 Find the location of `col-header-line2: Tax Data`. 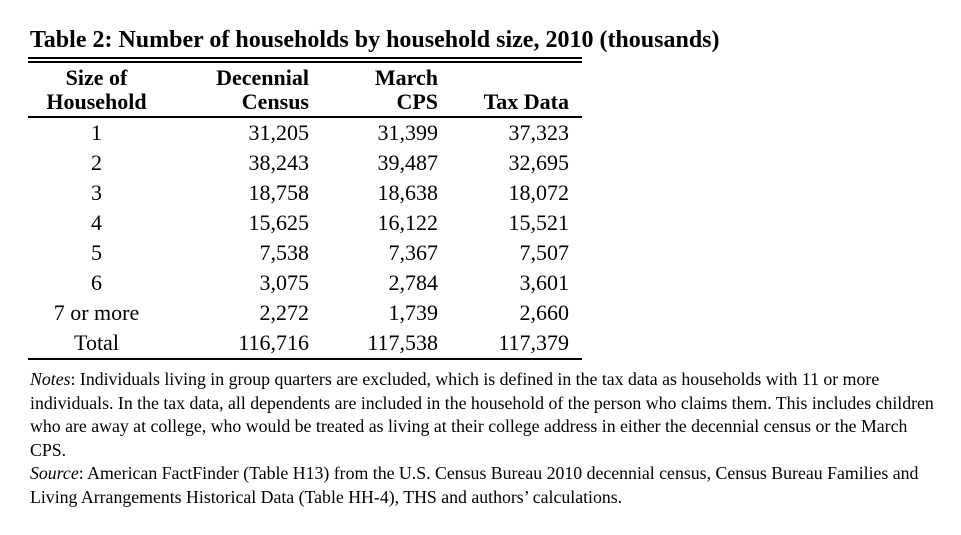

col-header-line2: Tax Data is located at coordinates (526, 101).